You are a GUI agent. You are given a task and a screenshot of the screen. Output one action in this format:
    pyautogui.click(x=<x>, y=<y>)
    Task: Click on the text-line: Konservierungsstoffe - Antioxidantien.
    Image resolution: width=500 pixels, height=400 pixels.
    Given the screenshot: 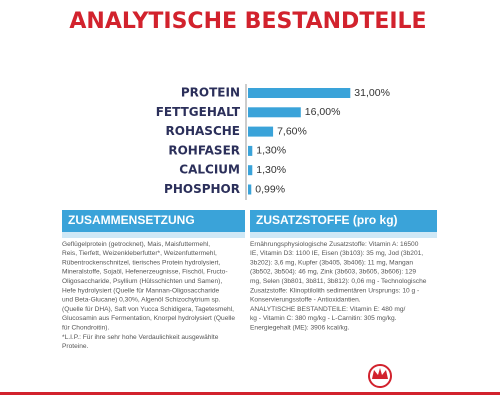 What is the action you would take?
    pyautogui.click(x=305, y=300)
    